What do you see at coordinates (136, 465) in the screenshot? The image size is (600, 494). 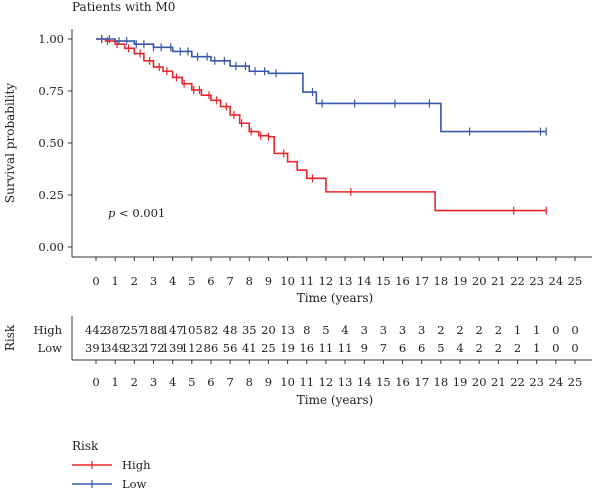 I see `legend-label-high: High` at bounding box center [136, 465].